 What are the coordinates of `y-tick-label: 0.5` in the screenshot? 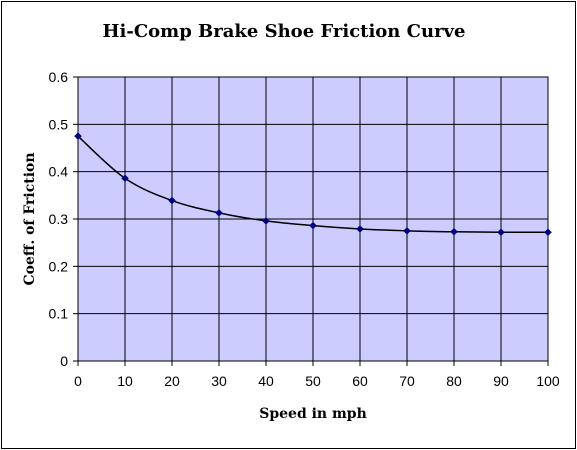 It's located at (59, 124).